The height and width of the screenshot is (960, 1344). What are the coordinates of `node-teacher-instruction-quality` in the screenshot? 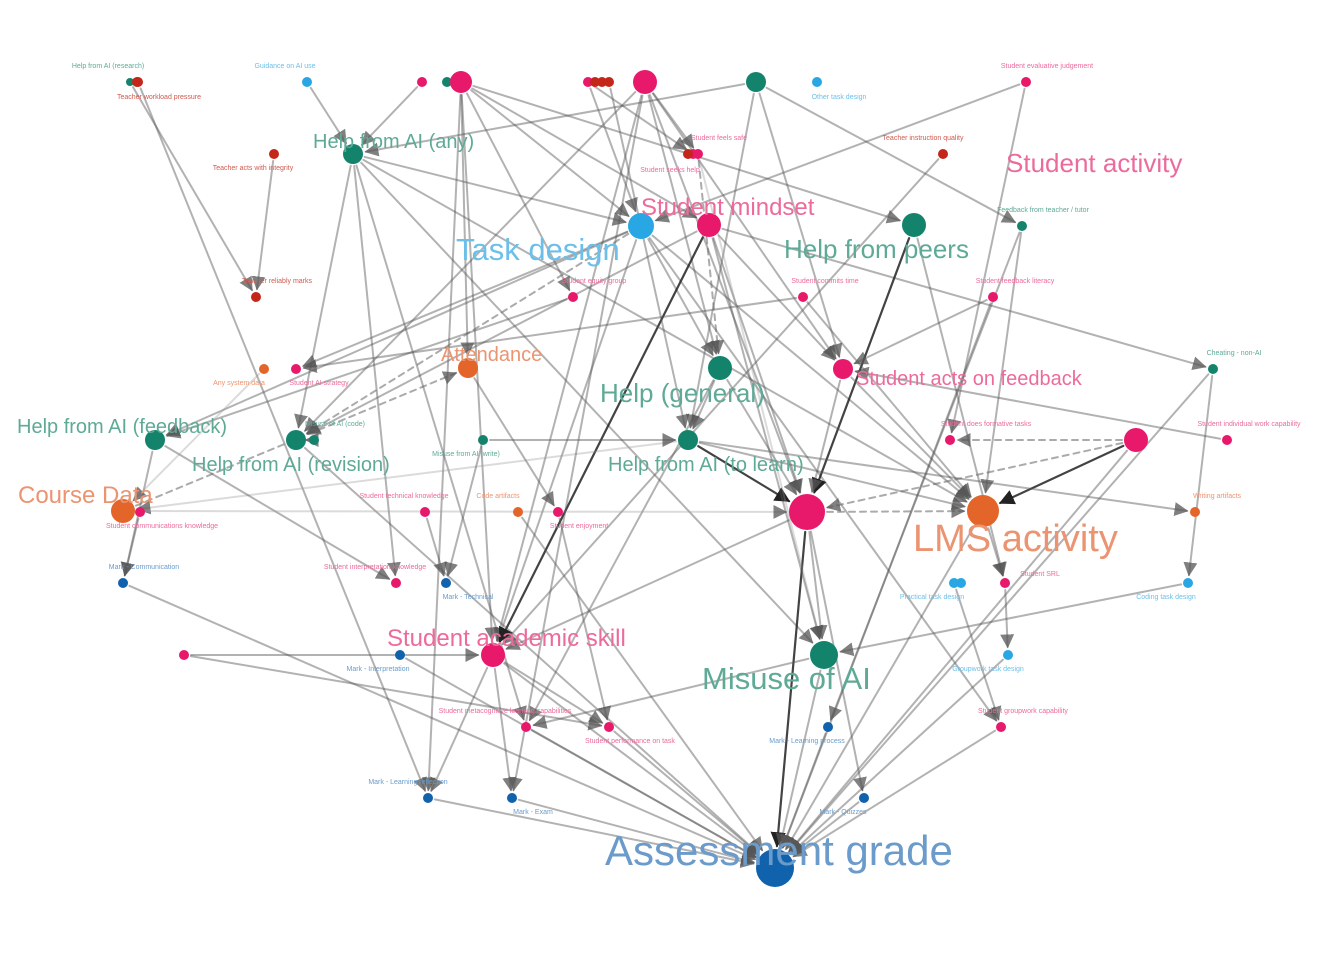 It's located at (943, 154).